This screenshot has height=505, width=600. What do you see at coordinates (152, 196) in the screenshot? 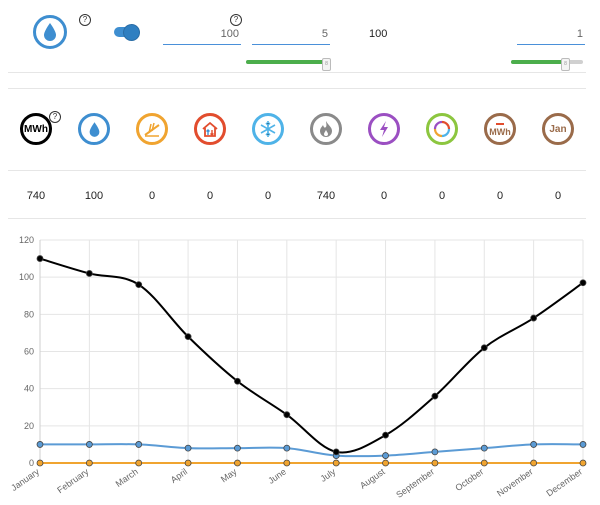
I see `value-solar: 0` at bounding box center [152, 196].